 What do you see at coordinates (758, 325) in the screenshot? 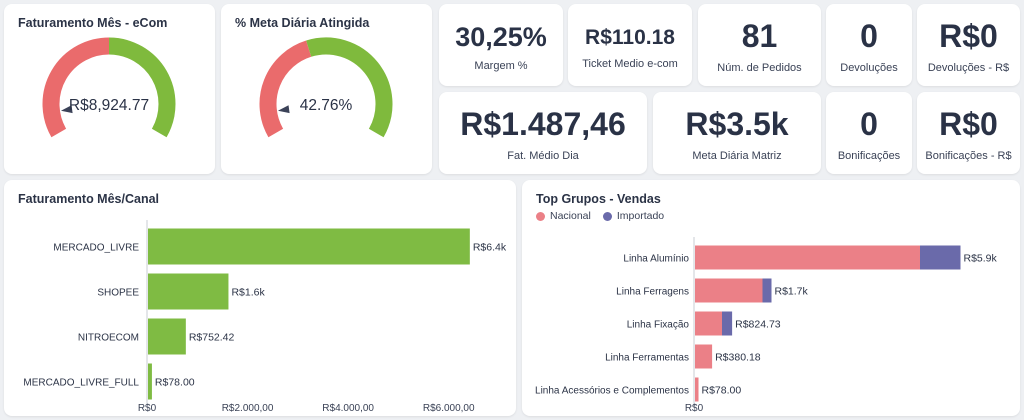
I see `data-label: R$824.73` at bounding box center [758, 325].